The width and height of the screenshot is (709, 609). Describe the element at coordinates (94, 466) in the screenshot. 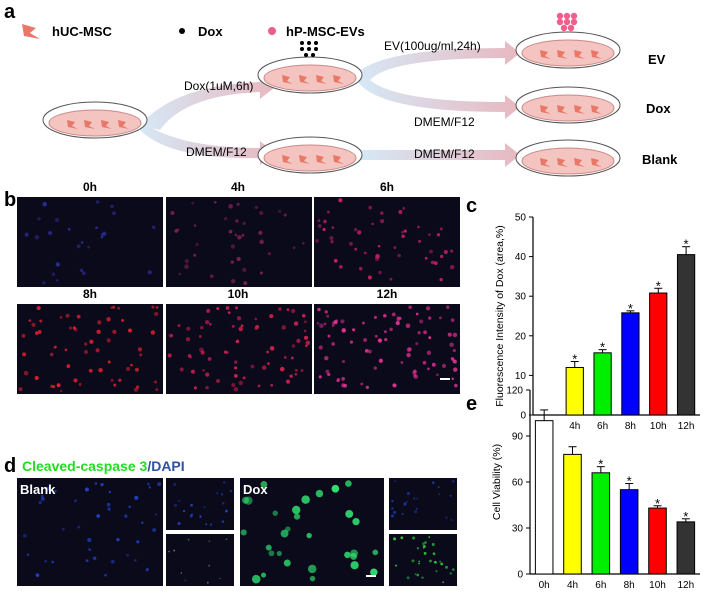

I see `panel-d: d Cleaved-caspase 3/DAPI` at that location.